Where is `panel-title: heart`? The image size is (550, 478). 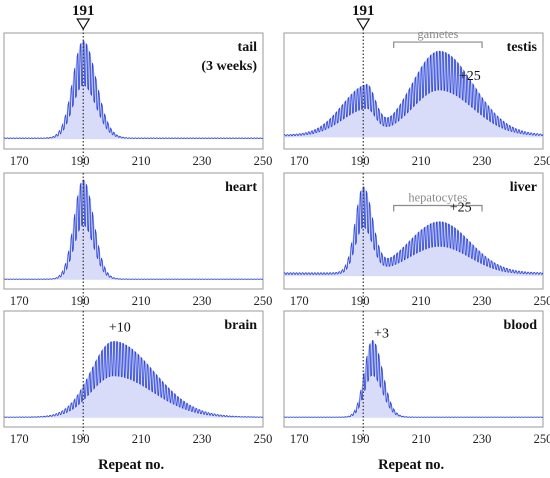 panel-title: heart is located at coordinates (241, 187).